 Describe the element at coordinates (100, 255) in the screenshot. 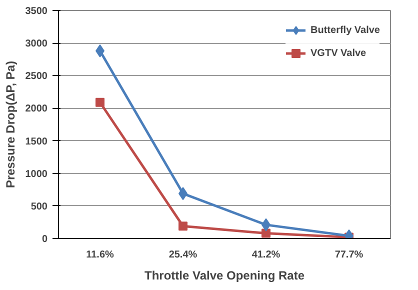

I see `x-tick-label: 11.6%` at that location.